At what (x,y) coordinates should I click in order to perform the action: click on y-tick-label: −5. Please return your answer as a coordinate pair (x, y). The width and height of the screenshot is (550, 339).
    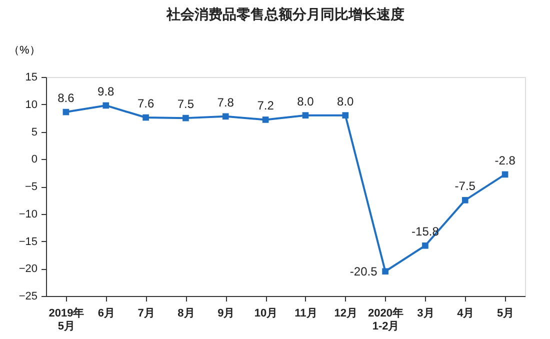
    Looking at the image, I should click on (31, 187).